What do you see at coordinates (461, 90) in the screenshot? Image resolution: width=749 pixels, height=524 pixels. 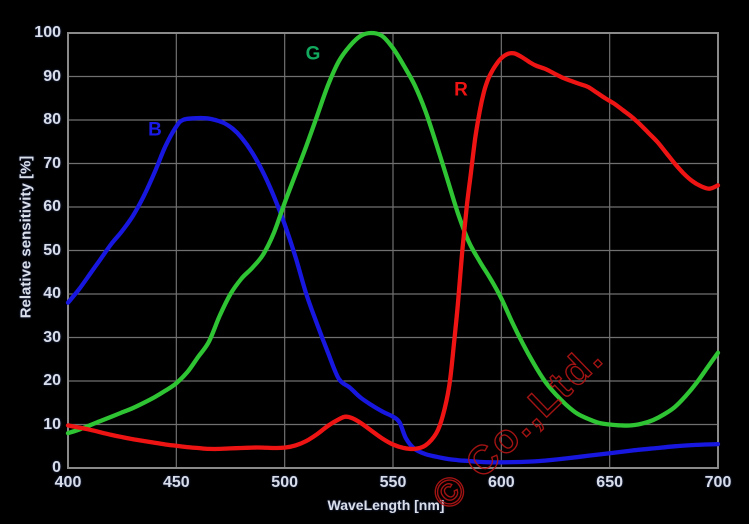 I see `curve-label-R: R` at bounding box center [461, 90].